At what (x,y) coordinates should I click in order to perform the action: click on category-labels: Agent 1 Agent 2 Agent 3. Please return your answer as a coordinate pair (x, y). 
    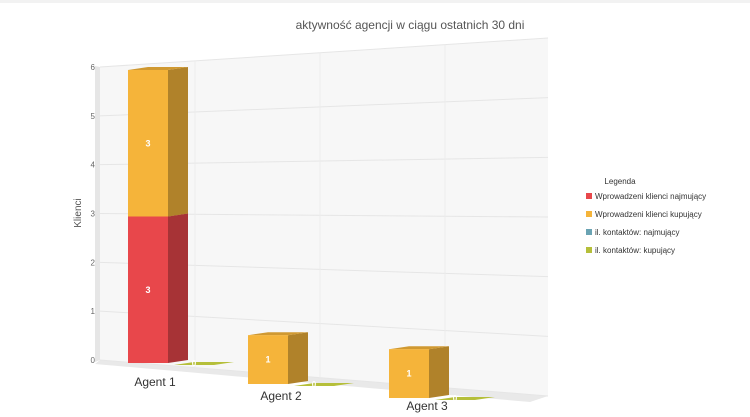
    Looking at the image, I should click on (291, 394).